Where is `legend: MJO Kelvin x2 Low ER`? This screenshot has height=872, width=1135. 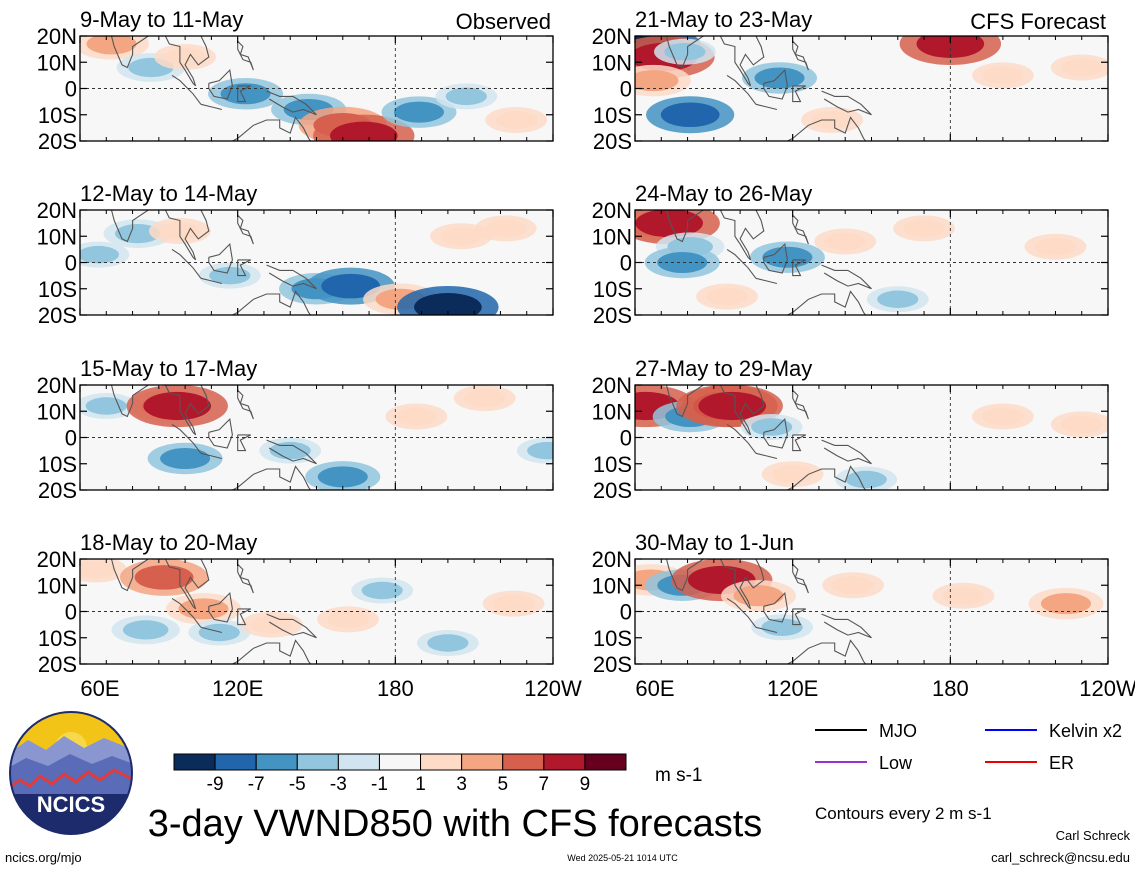
legend: MJO Kelvin x2 Low ER is located at coordinates (968, 747).